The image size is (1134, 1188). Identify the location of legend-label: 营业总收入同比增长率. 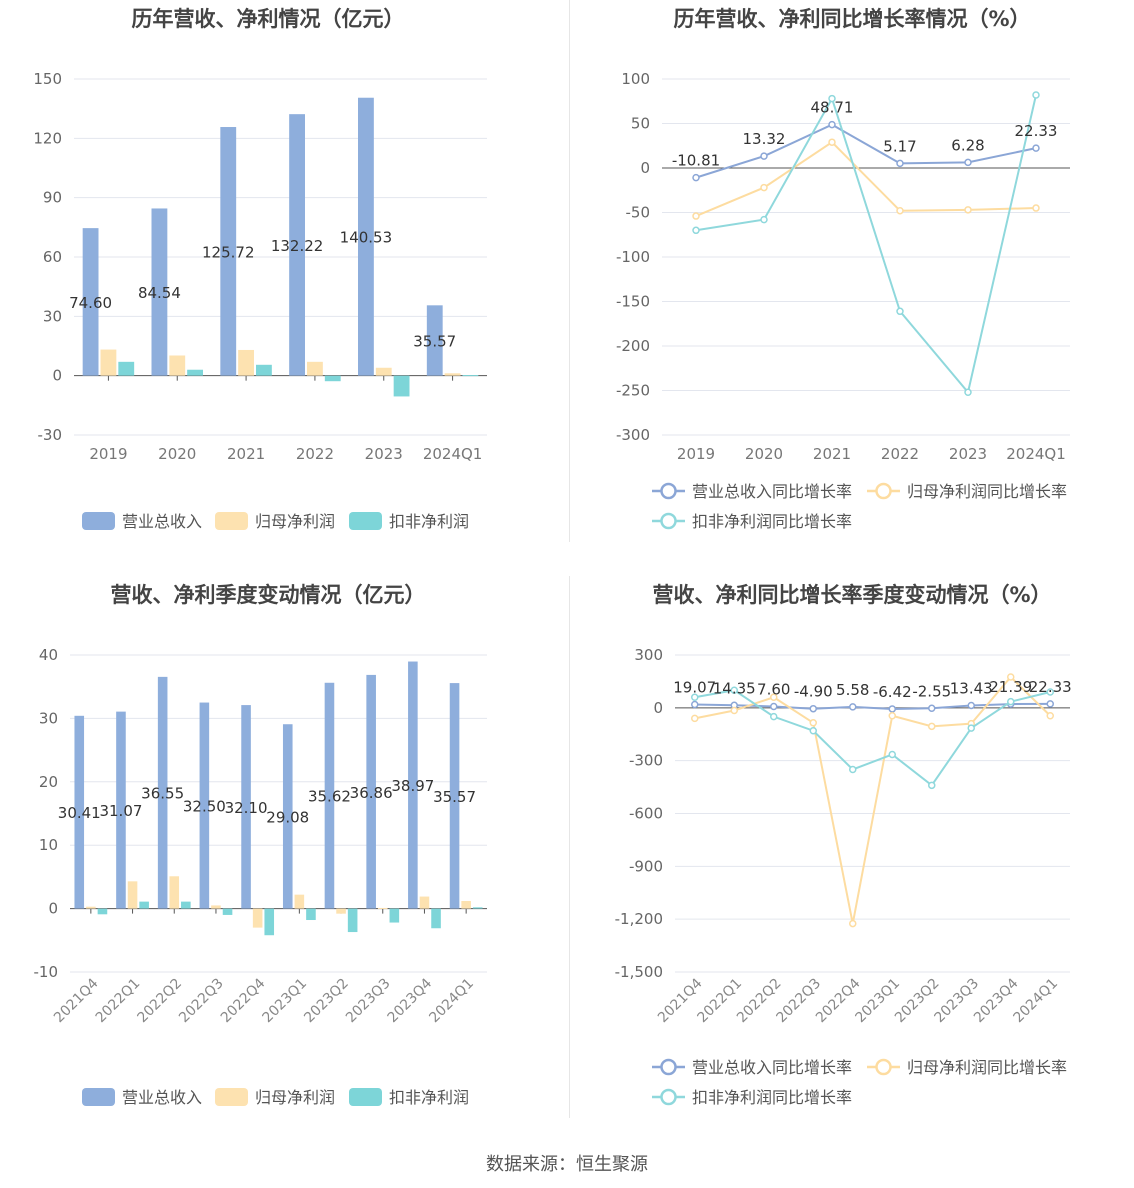
(772, 1067).